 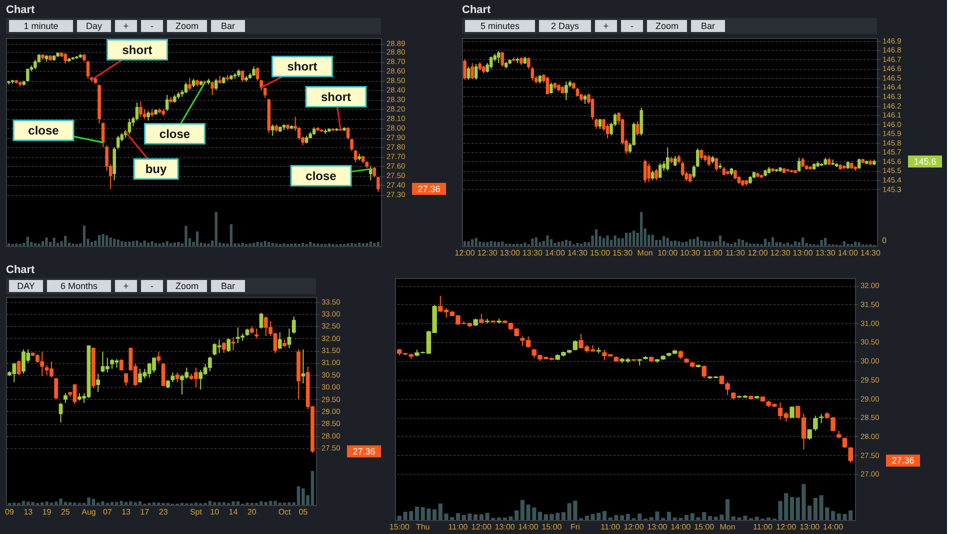 What do you see at coordinates (728, 527) in the screenshot?
I see `x-tick-label: Mon` at bounding box center [728, 527].